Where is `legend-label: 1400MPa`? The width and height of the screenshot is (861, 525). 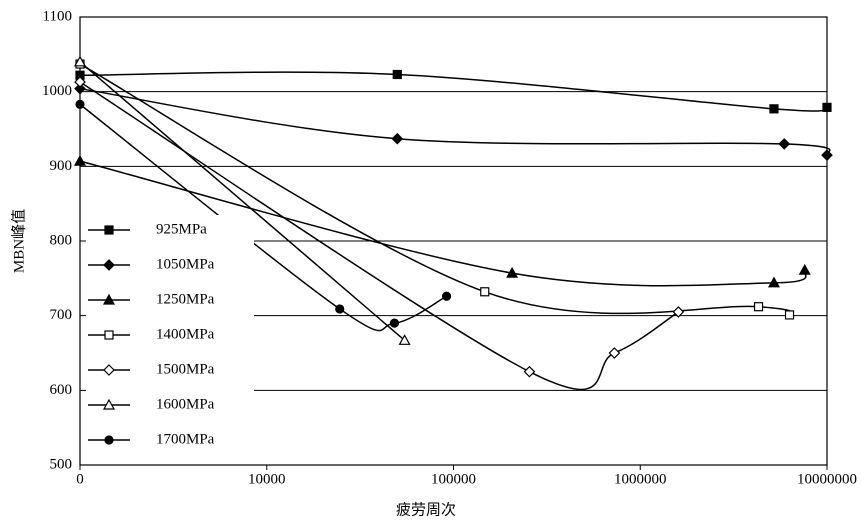 legend-label: 1400MPa is located at coordinates (185, 334).